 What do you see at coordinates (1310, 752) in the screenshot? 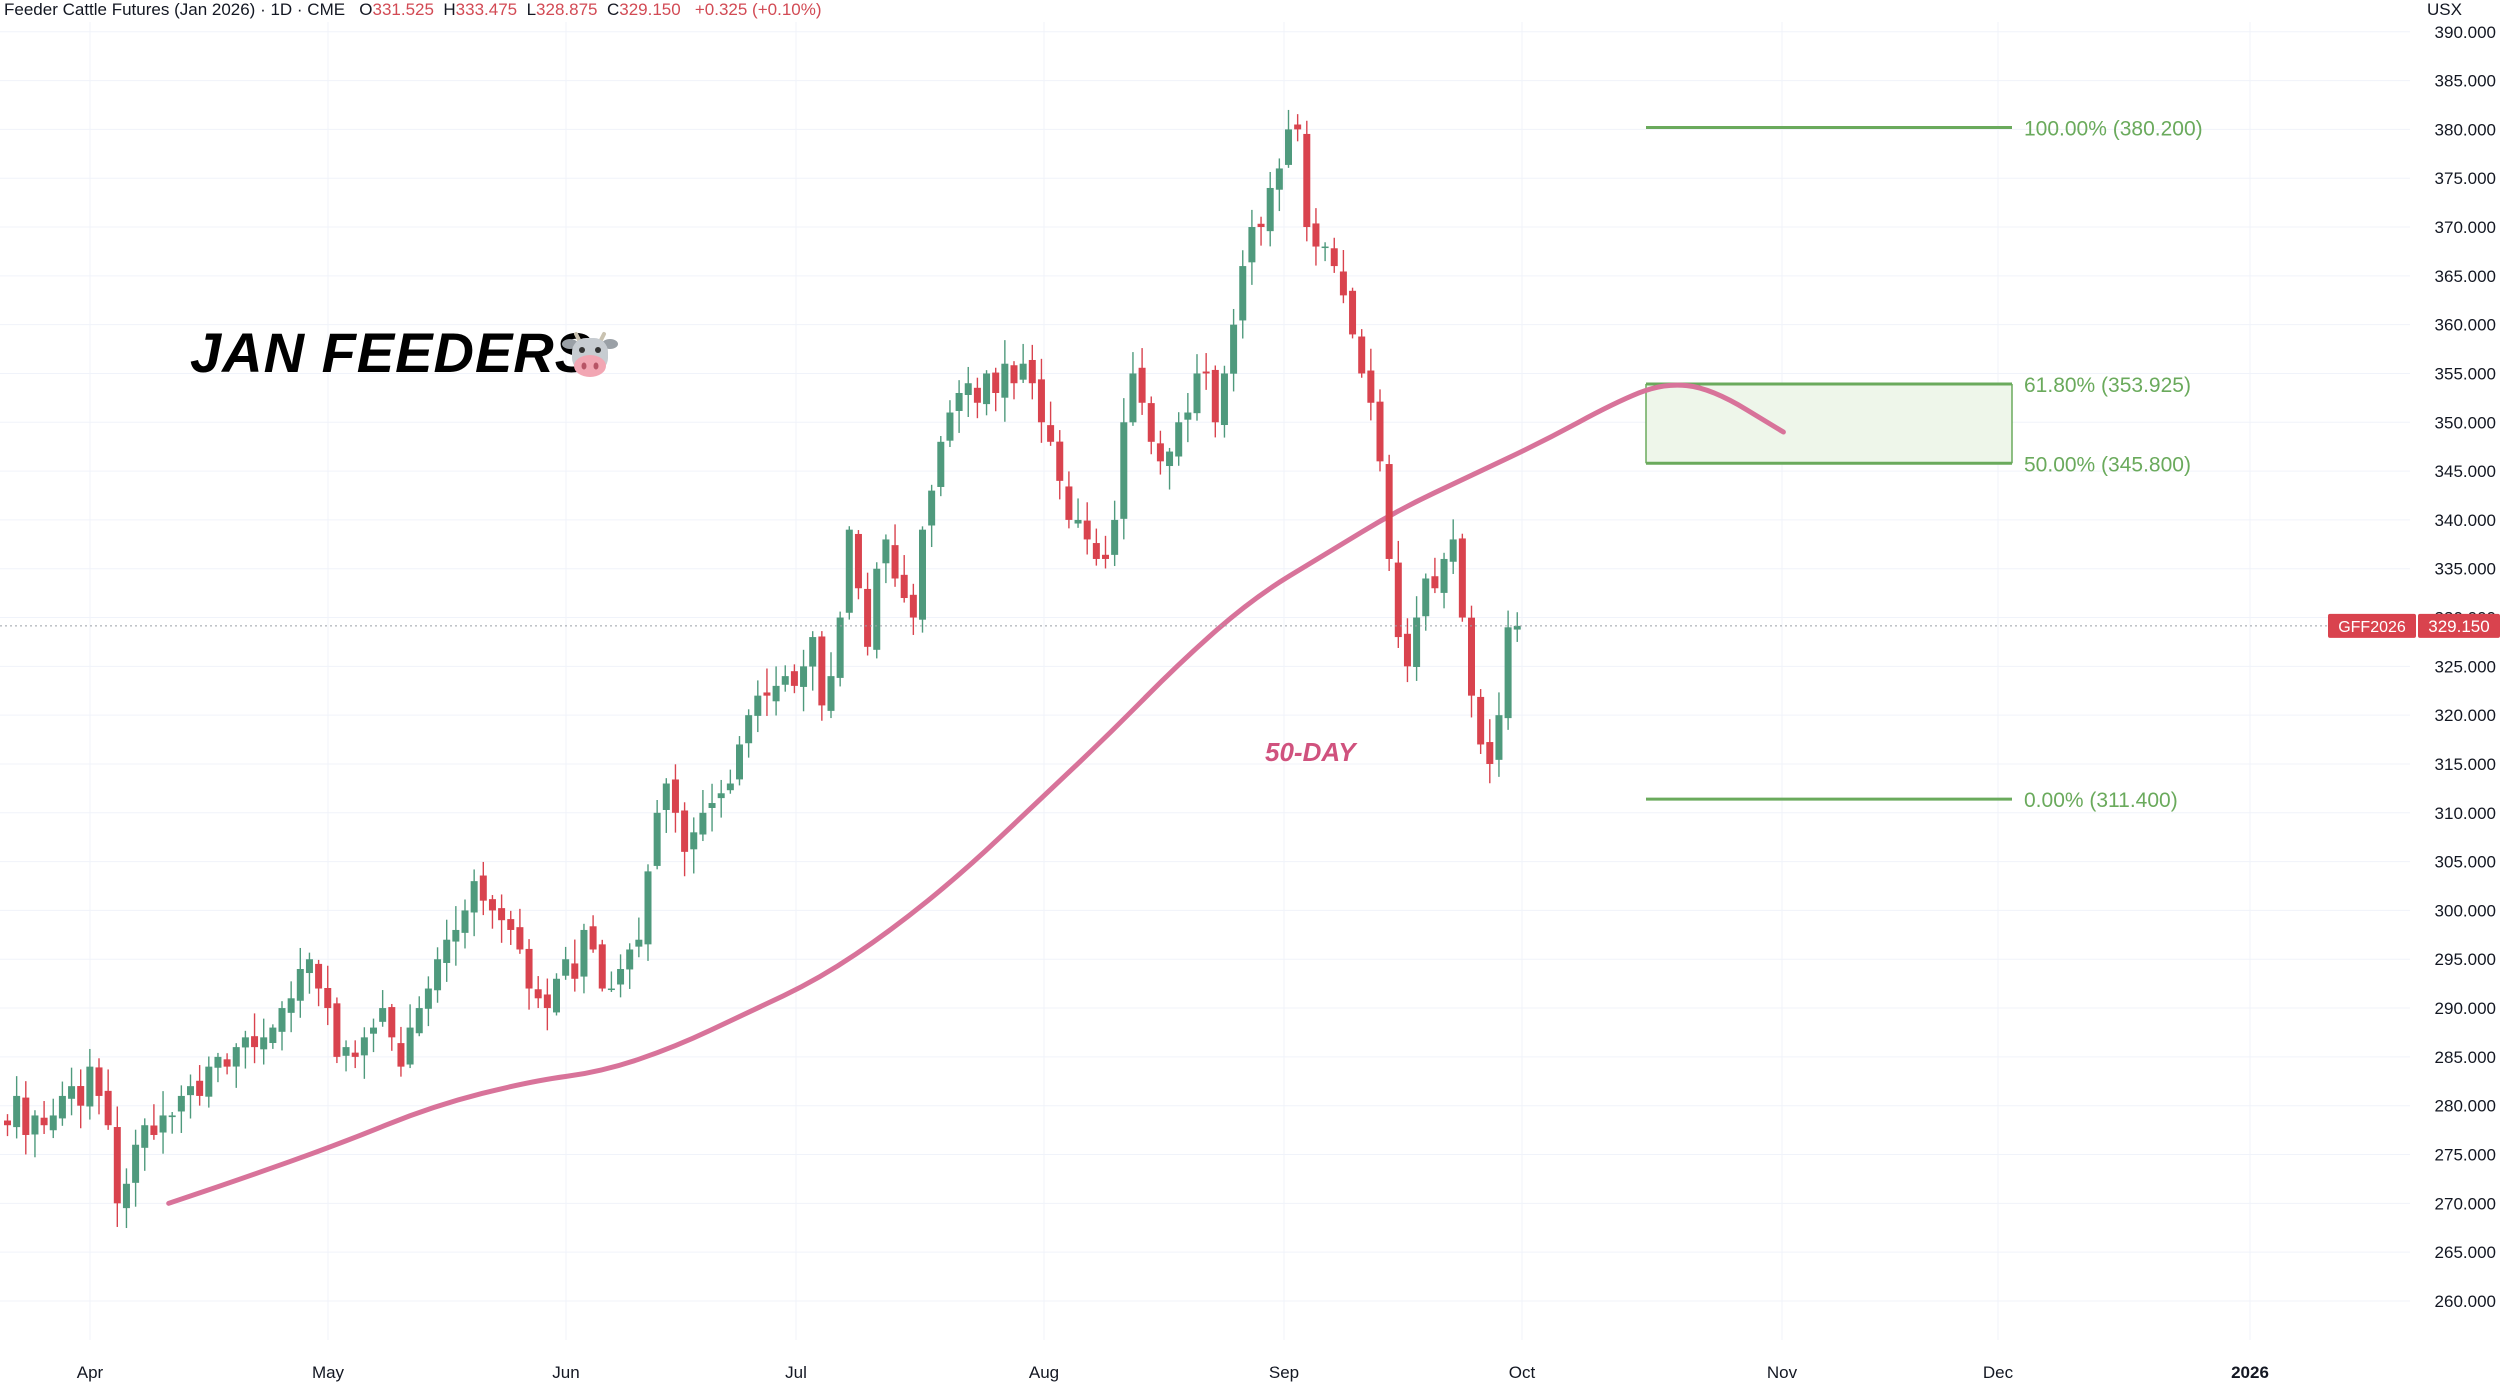
I see `ma-annotation-label: 50-DAY` at bounding box center [1310, 752].